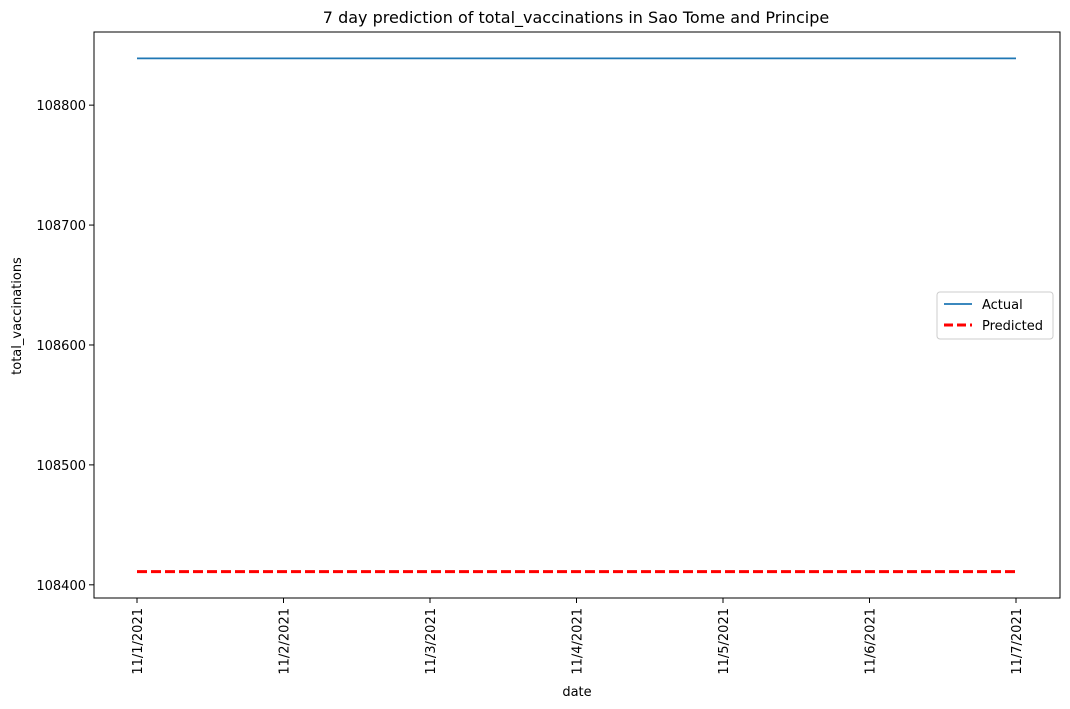 The image size is (1070, 709). I want to click on y-tick-label: 108800, so click(61, 106).